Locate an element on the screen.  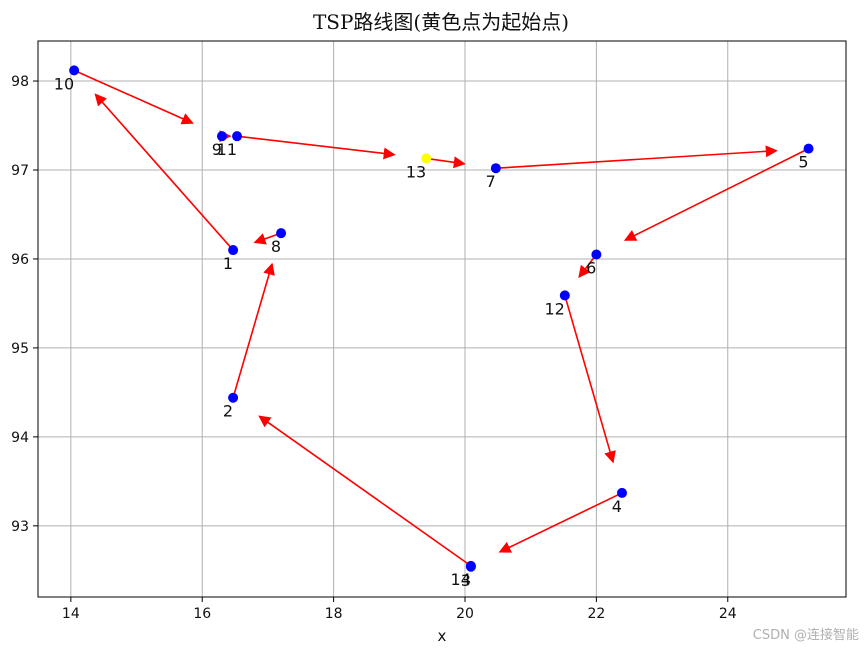
watermark: CSDN @连接智能 is located at coordinates (805, 635).